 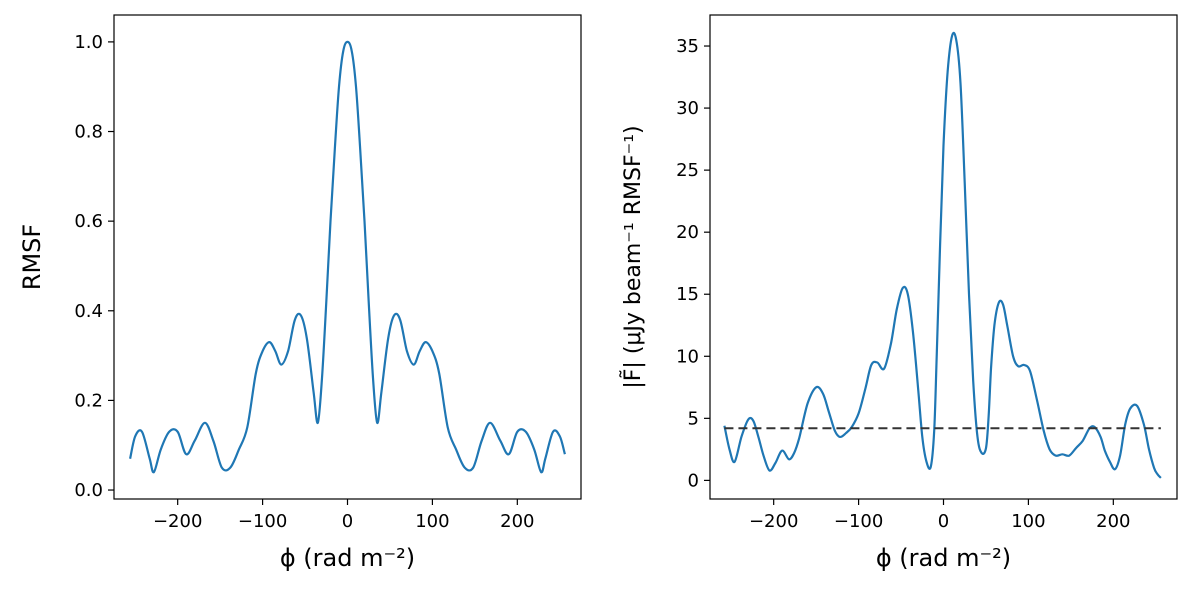 What do you see at coordinates (88, 400) in the screenshot?
I see `y-tick-label: 0.2` at bounding box center [88, 400].